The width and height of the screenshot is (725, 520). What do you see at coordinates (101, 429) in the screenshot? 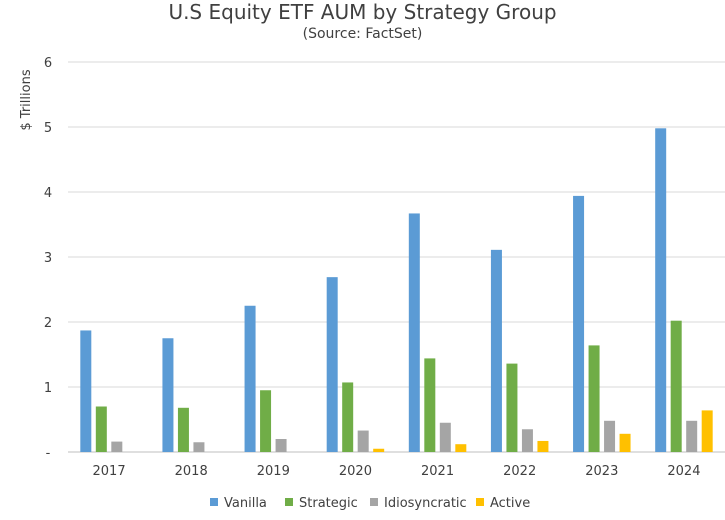
I see `bar-strategic-2017` at bounding box center [101, 429].